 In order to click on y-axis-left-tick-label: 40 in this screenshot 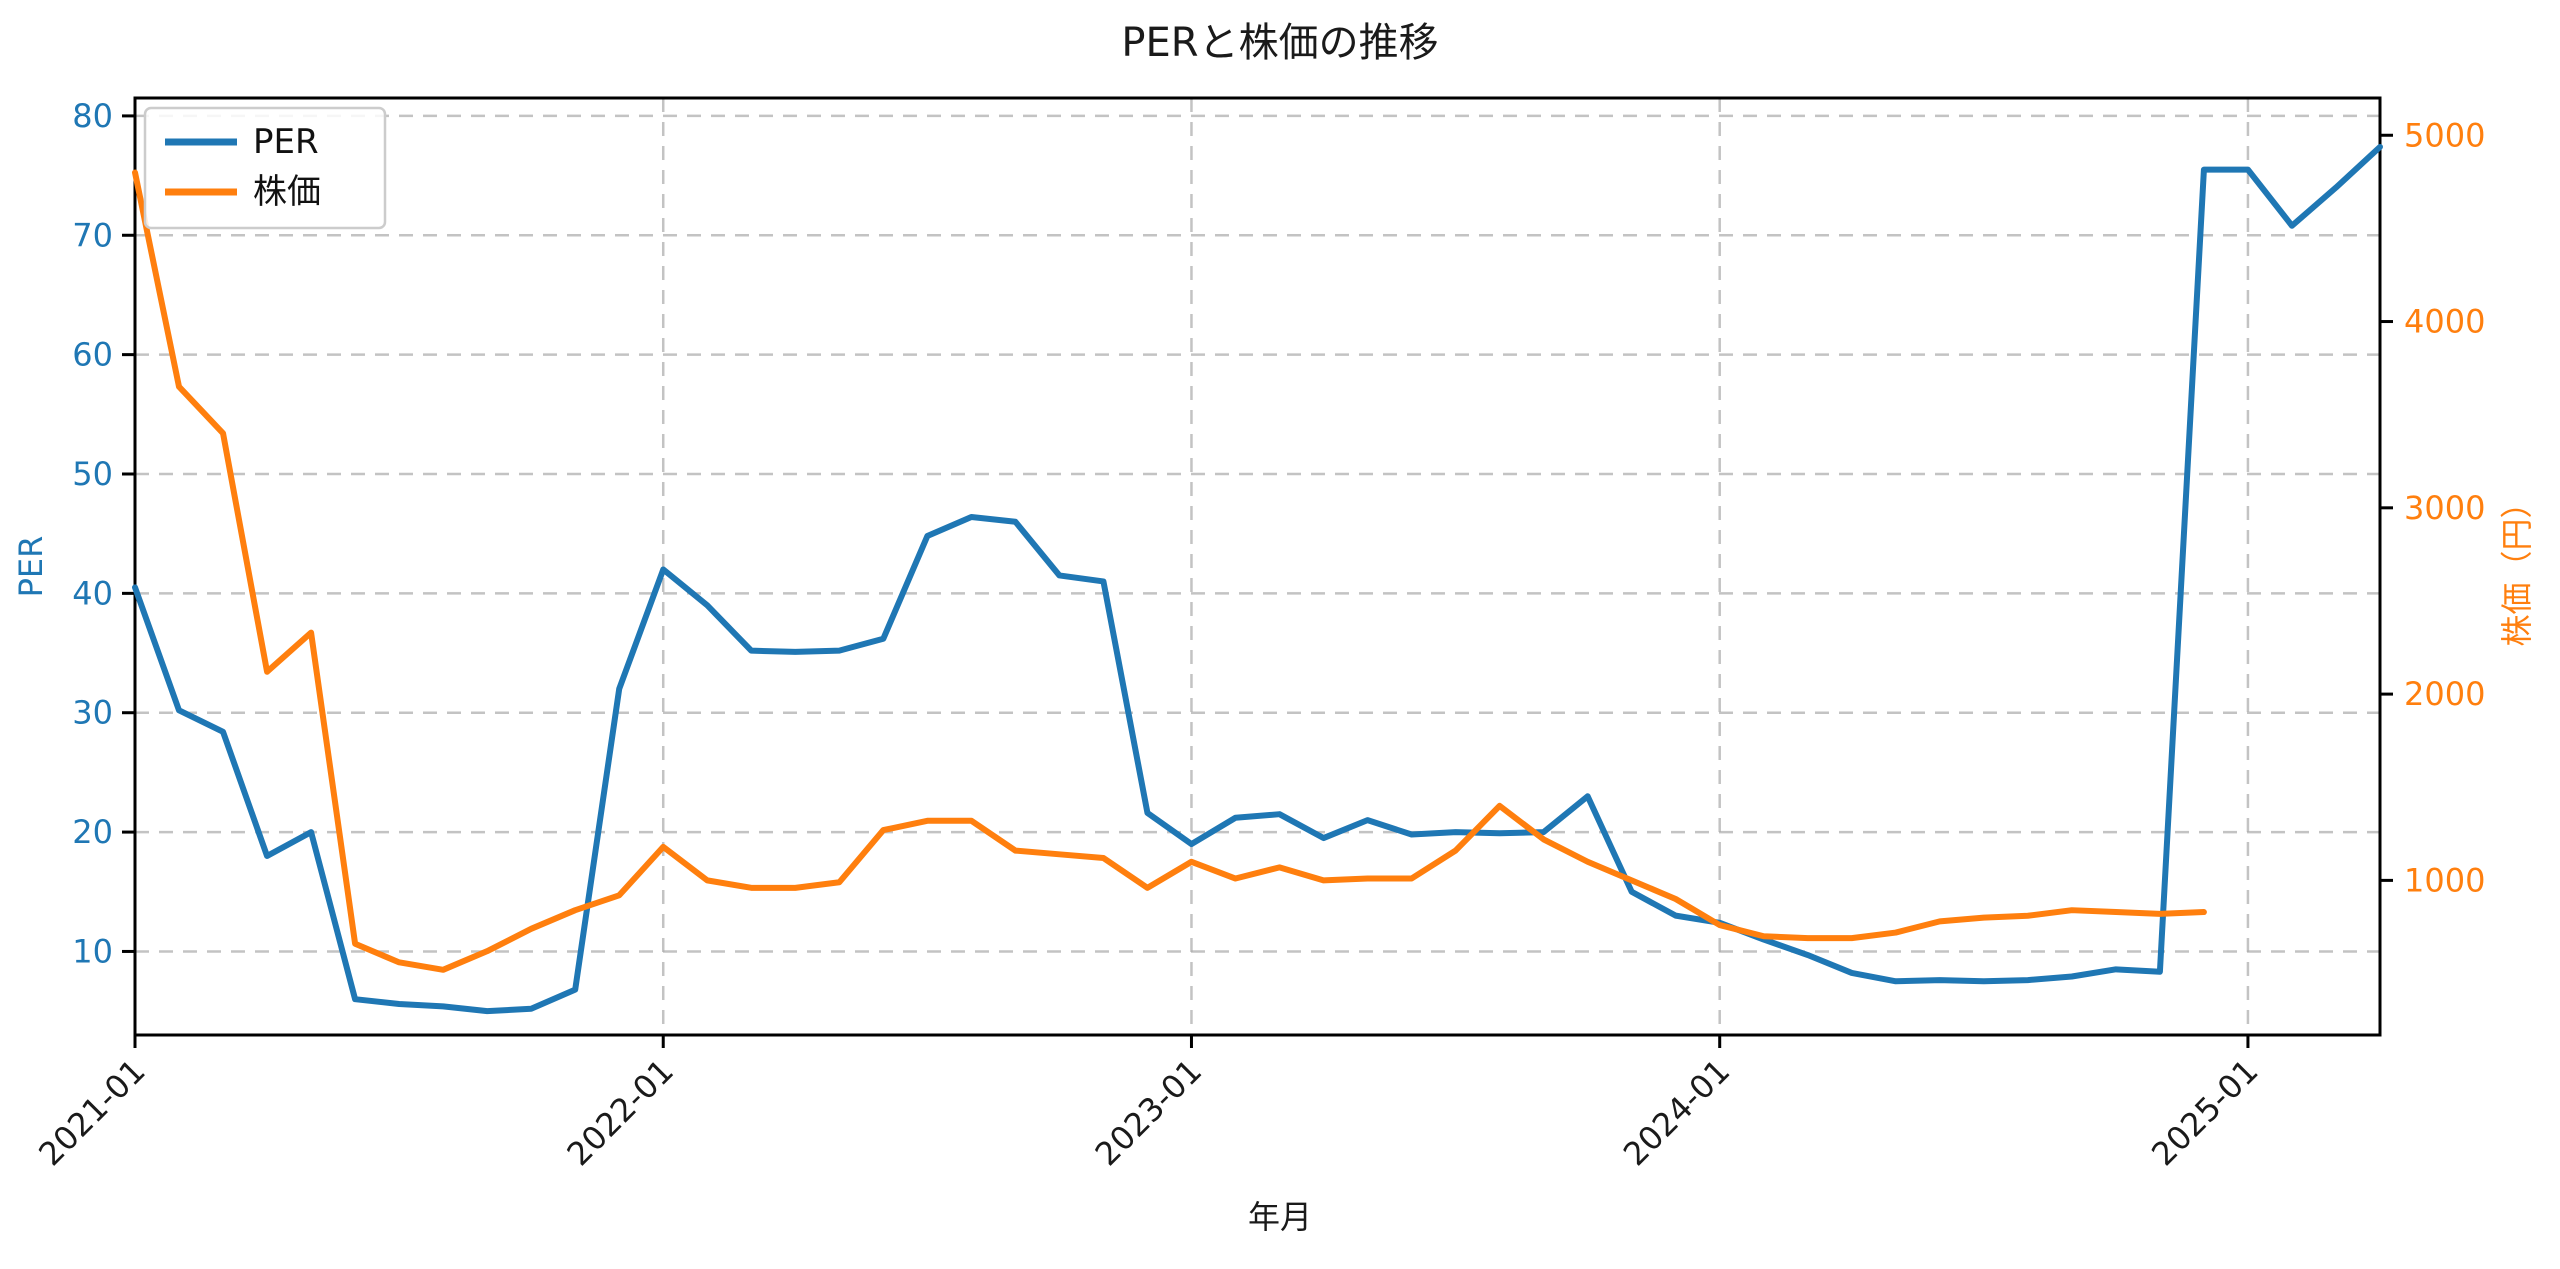, I will do `click(92, 593)`.